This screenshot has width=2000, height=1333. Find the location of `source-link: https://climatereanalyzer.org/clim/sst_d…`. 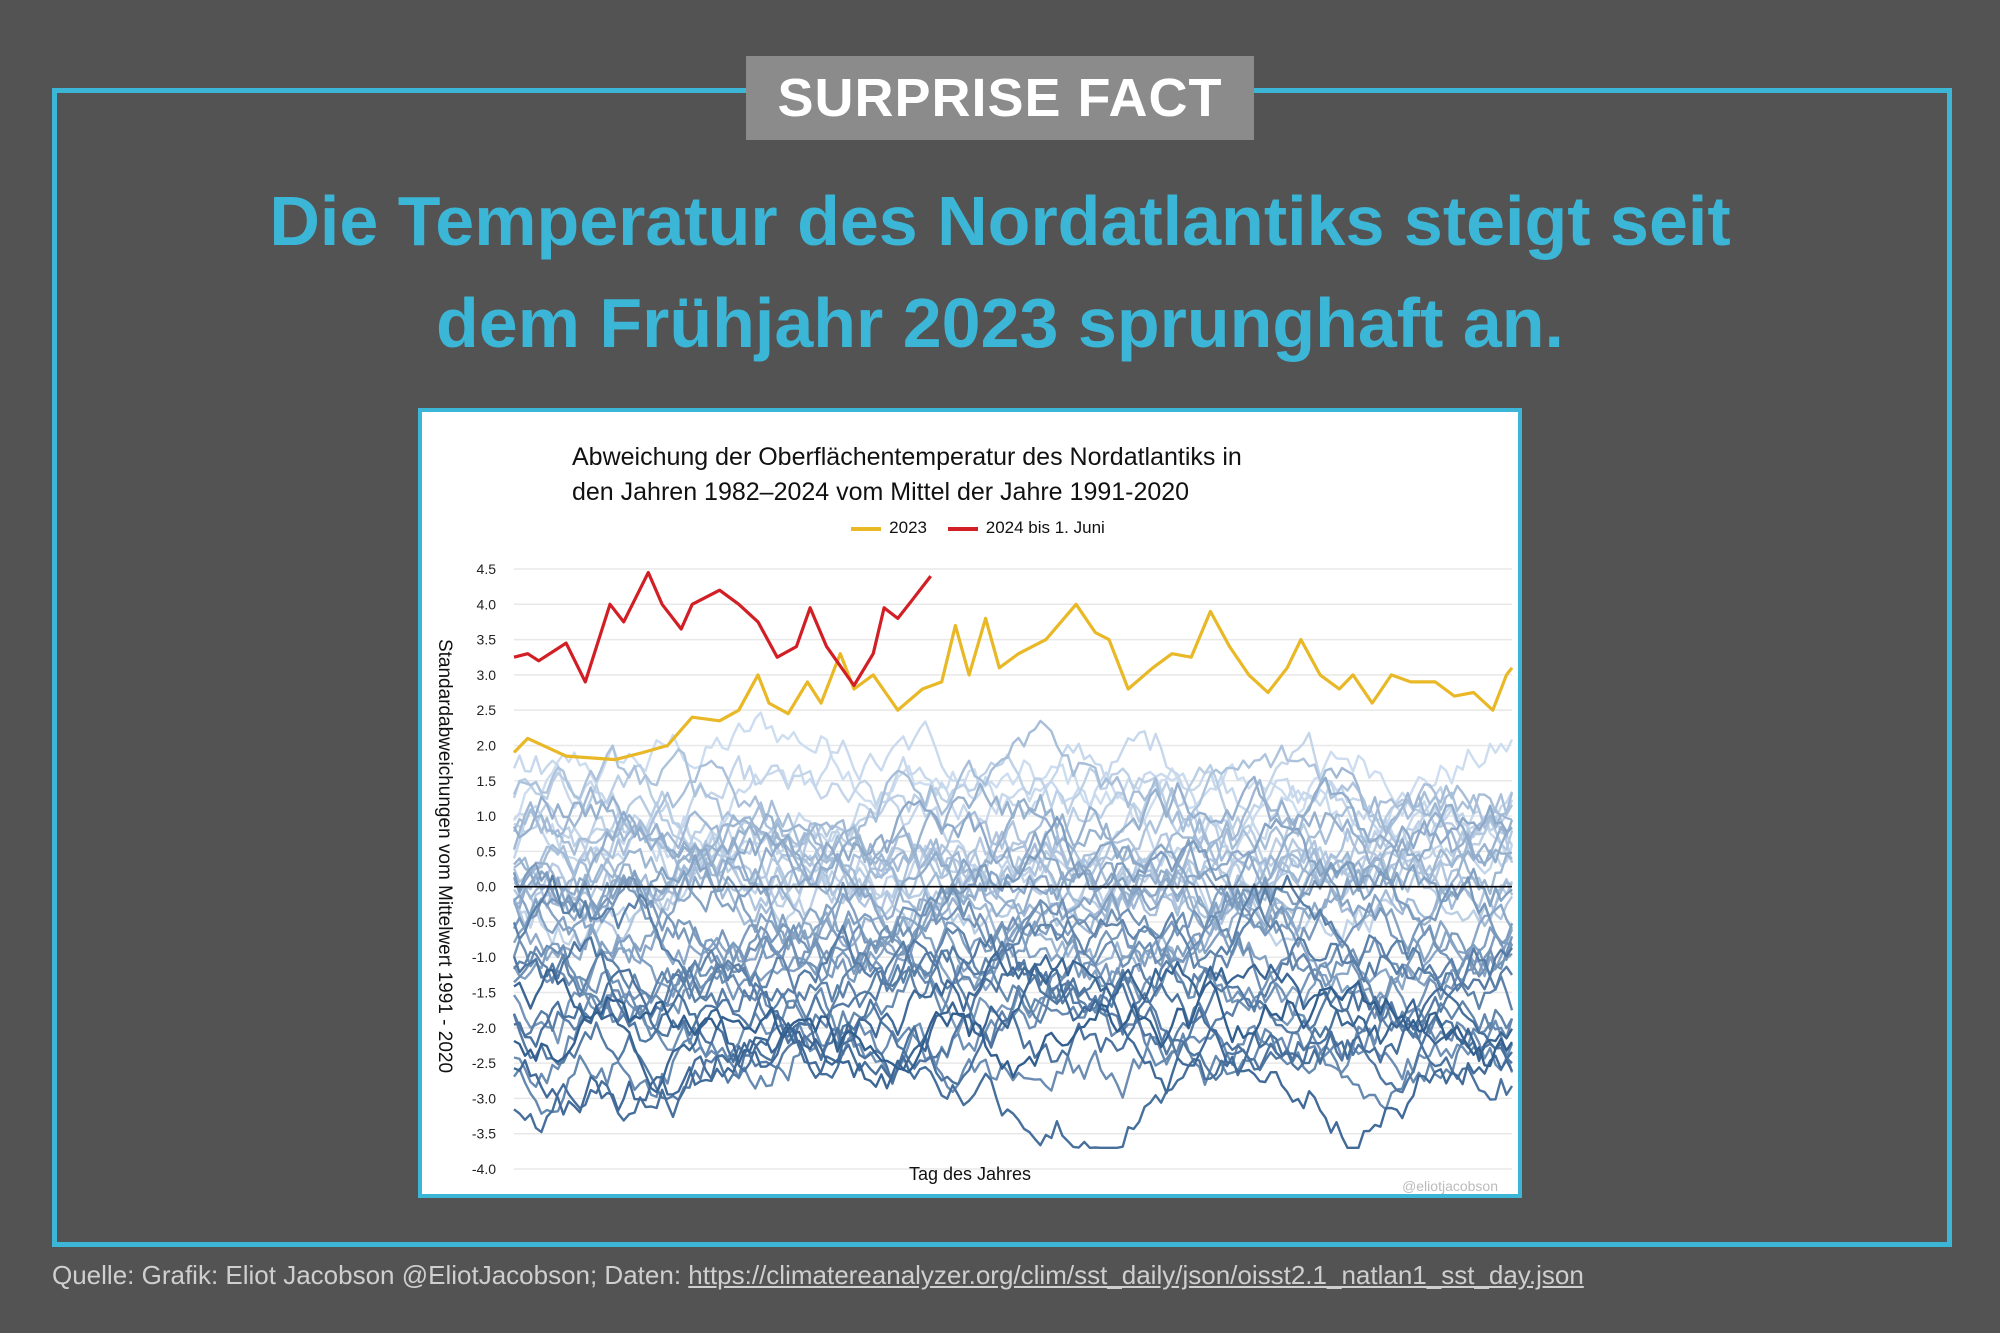

source-link: https://climatereanalyzer.org/clim/sst_d… is located at coordinates (1136, 1275).